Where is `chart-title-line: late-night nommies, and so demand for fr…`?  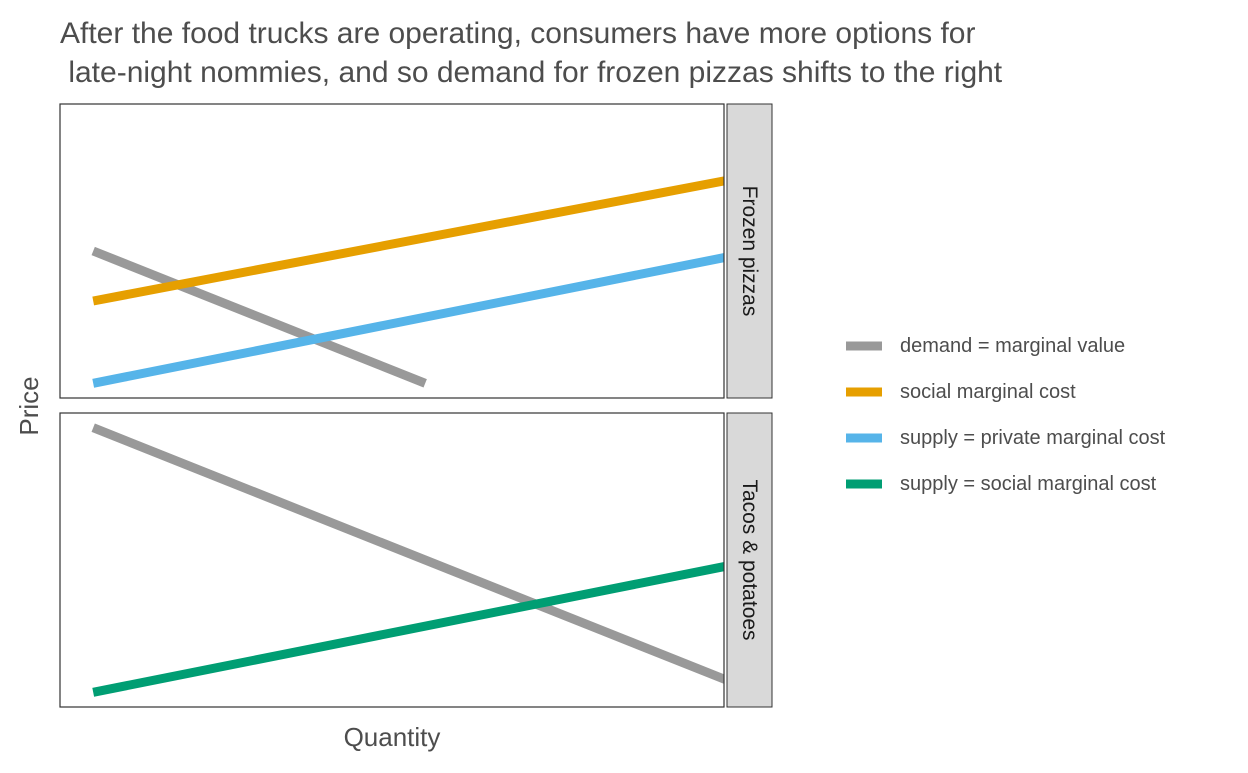 chart-title-line: late-night nommies, and so demand for fr… is located at coordinates (531, 72).